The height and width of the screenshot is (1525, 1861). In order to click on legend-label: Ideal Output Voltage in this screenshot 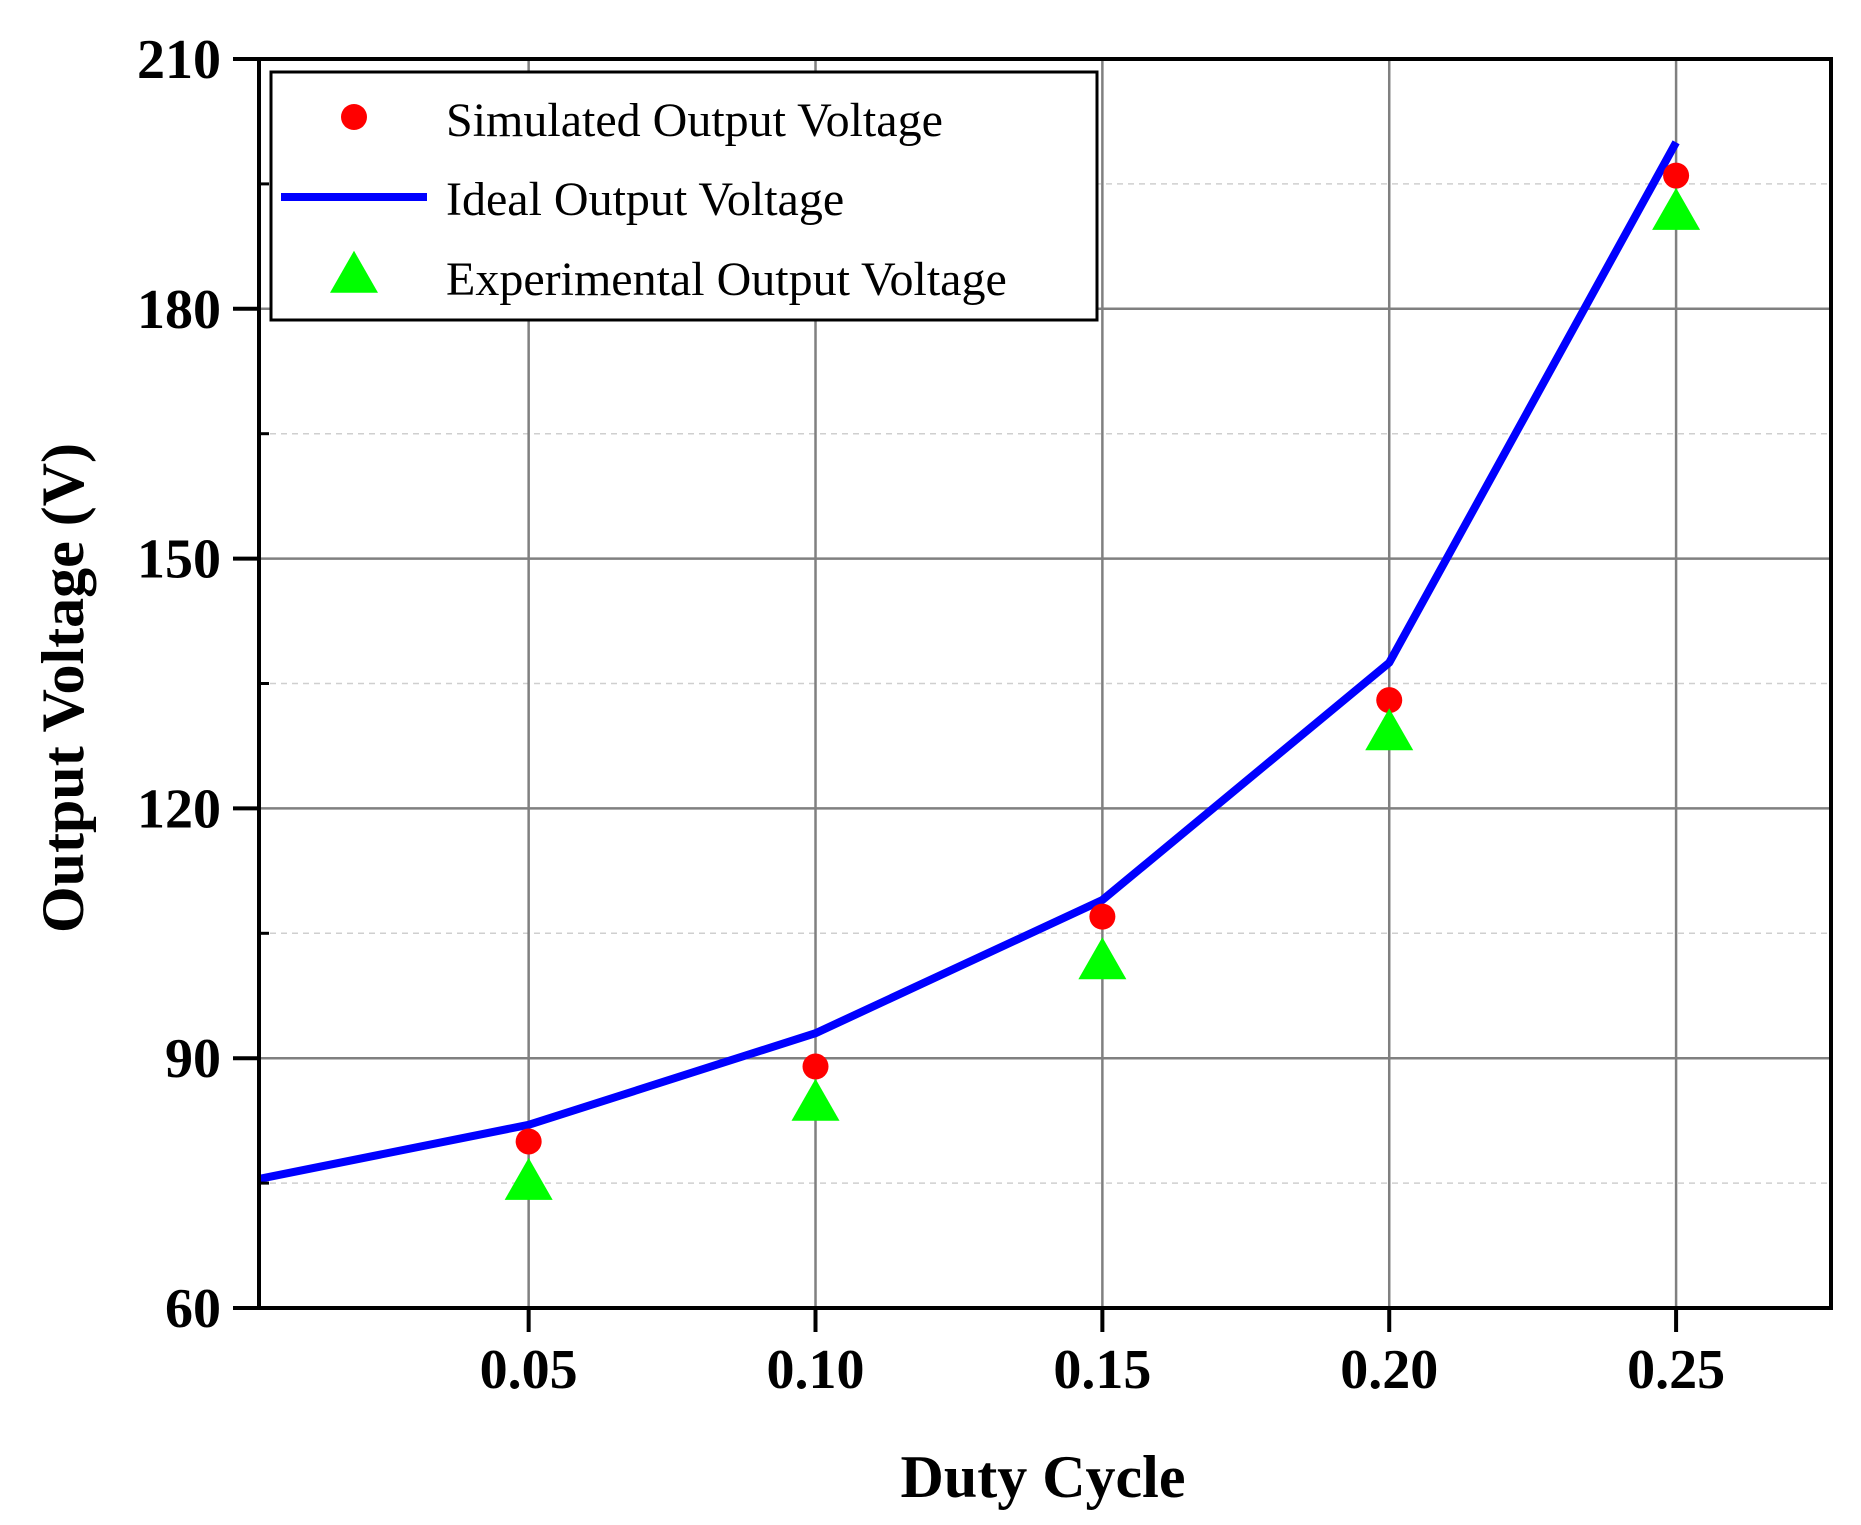, I will do `click(645, 199)`.